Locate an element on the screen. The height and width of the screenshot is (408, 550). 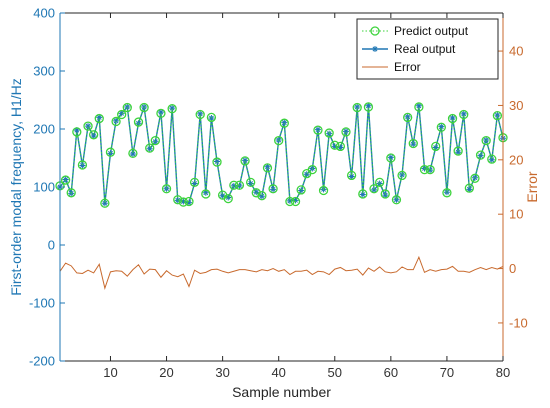
x-tick-label: 30 is located at coordinates (222, 372).